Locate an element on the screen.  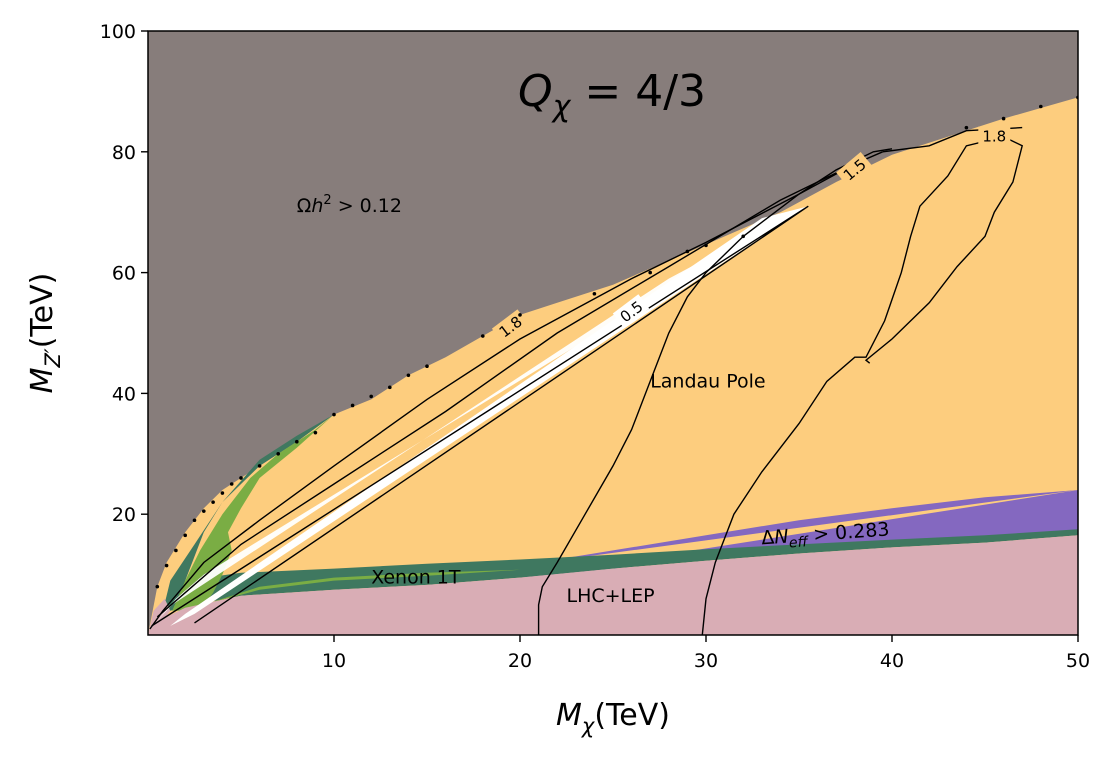
y-tick-label: 100 is located at coordinates (118, 32).